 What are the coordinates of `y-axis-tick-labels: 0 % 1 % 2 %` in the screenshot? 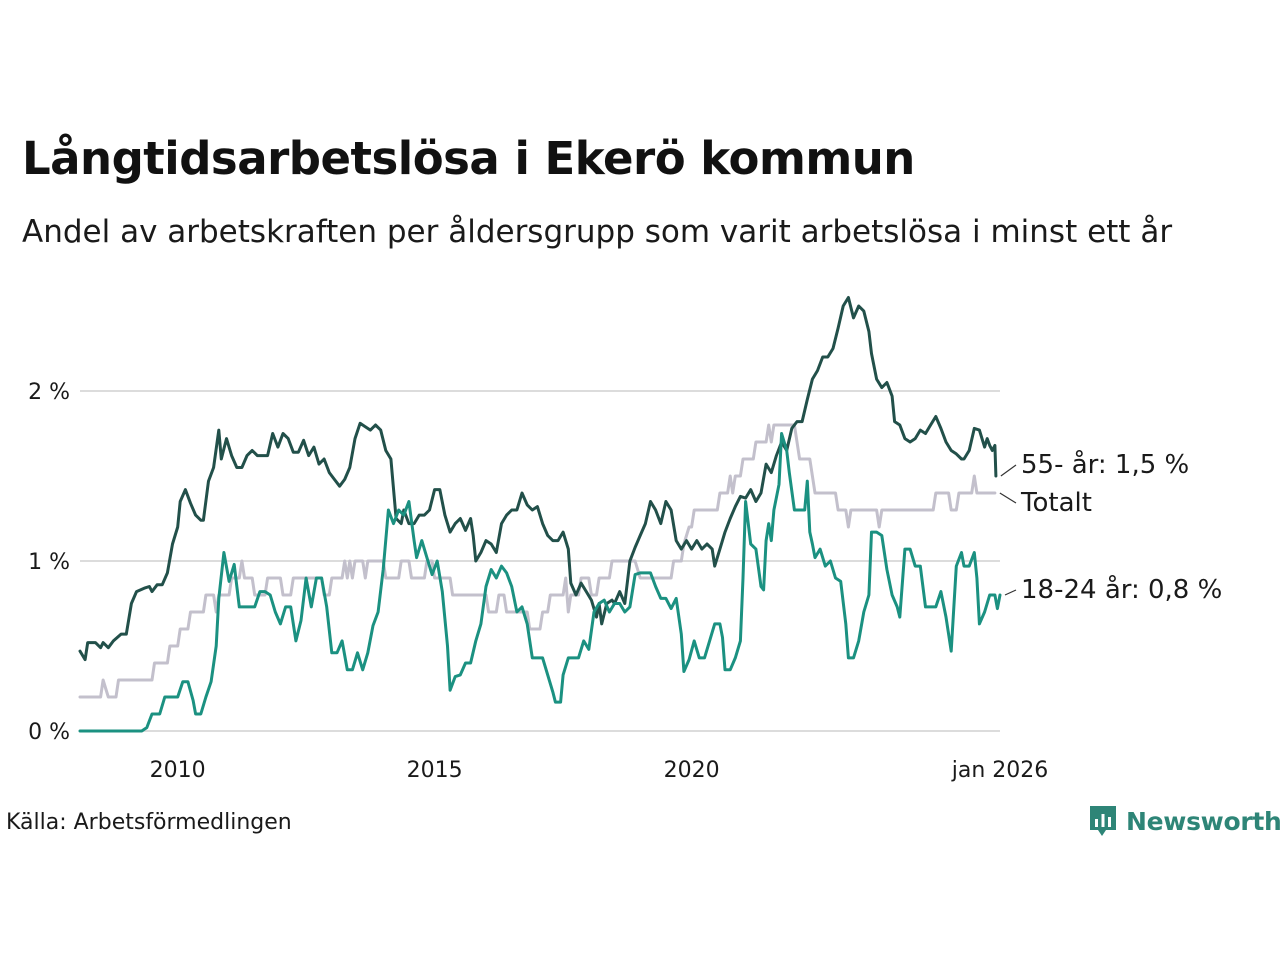 It's located at (49, 562).